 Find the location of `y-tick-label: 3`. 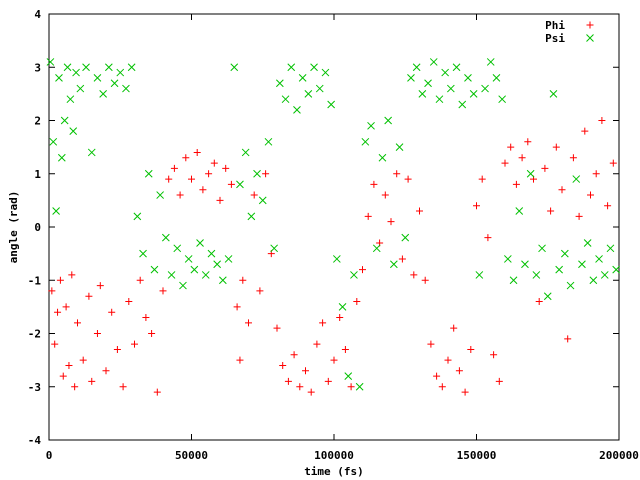

y-tick-label: 3 is located at coordinates (37, 67).